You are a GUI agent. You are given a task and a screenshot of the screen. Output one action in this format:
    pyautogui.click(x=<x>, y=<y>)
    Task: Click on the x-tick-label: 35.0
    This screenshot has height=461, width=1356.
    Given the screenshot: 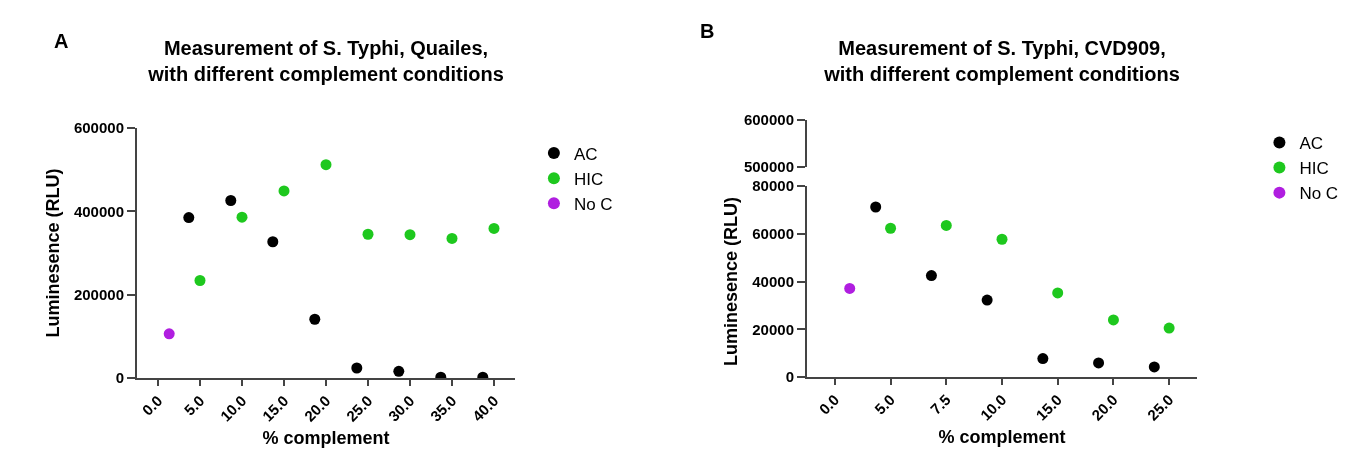 What is the action you would take?
    pyautogui.click(x=443, y=408)
    